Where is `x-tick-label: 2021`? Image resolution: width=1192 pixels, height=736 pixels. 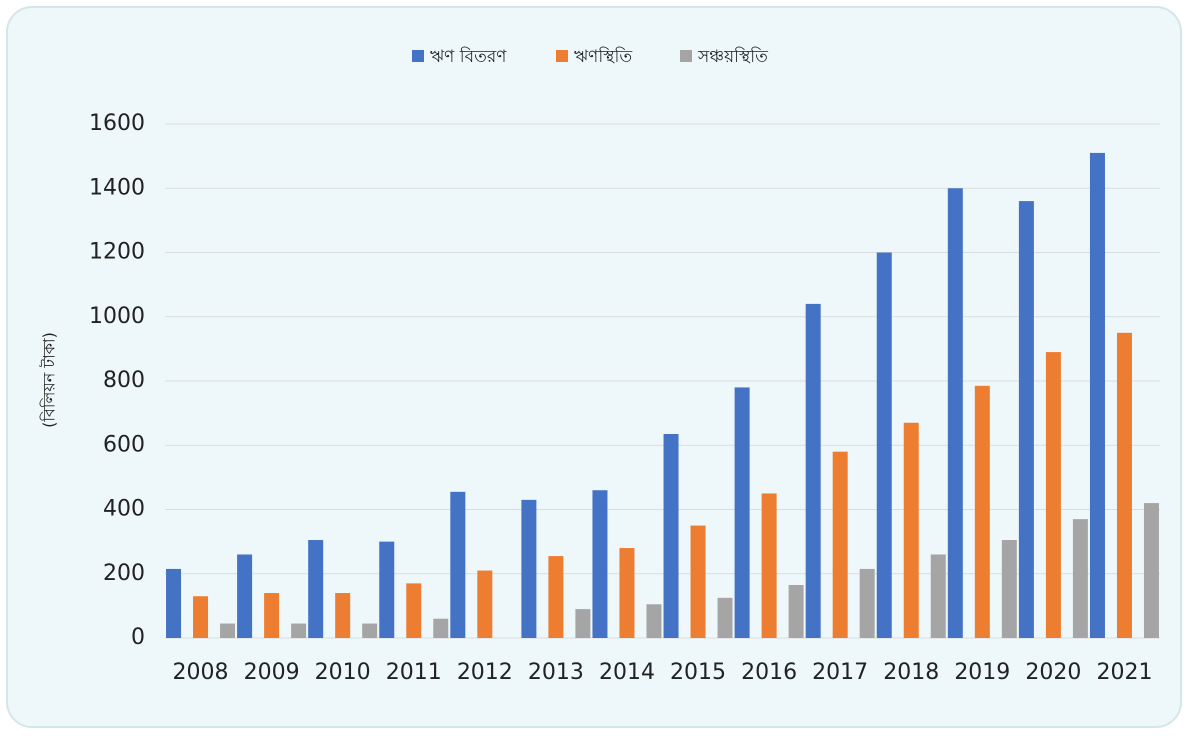 x-tick-label: 2021 is located at coordinates (1124, 672).